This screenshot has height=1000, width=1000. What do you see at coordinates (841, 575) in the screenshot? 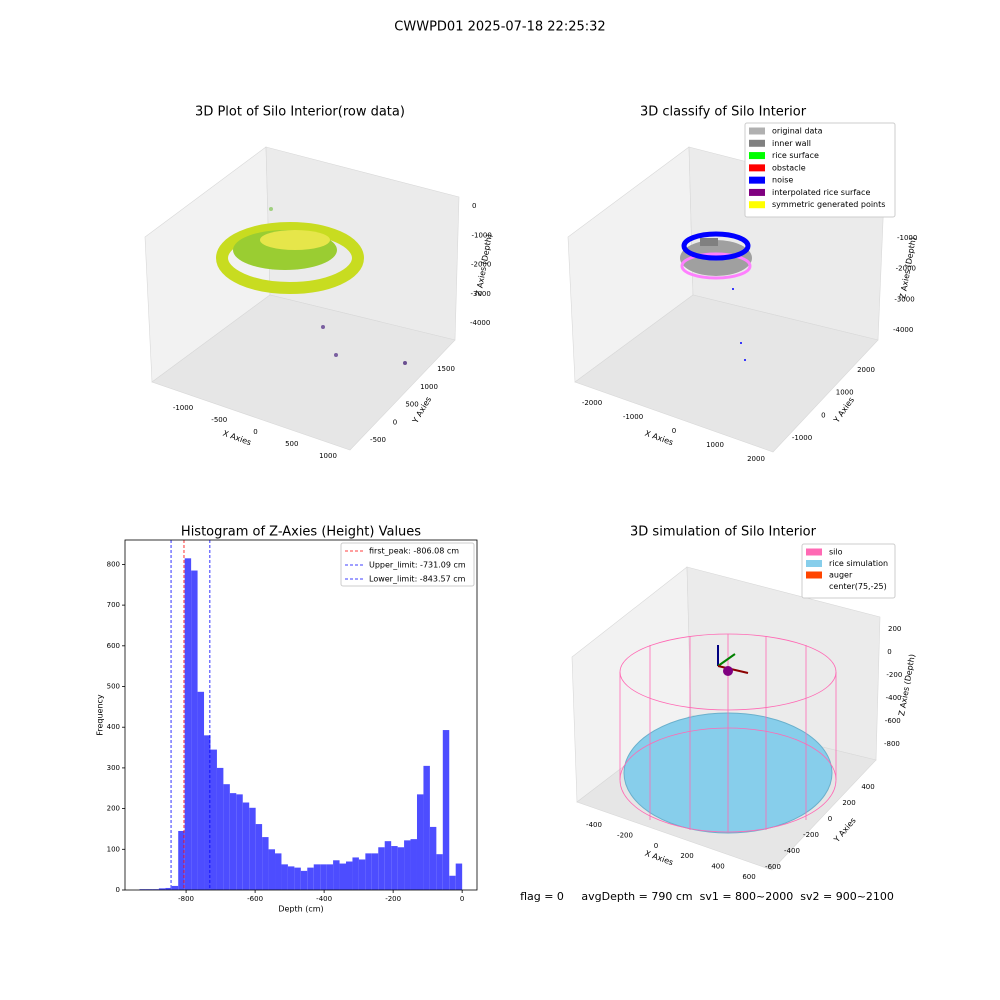
I see `legend-label: auger` at bounding box center [841, 575].